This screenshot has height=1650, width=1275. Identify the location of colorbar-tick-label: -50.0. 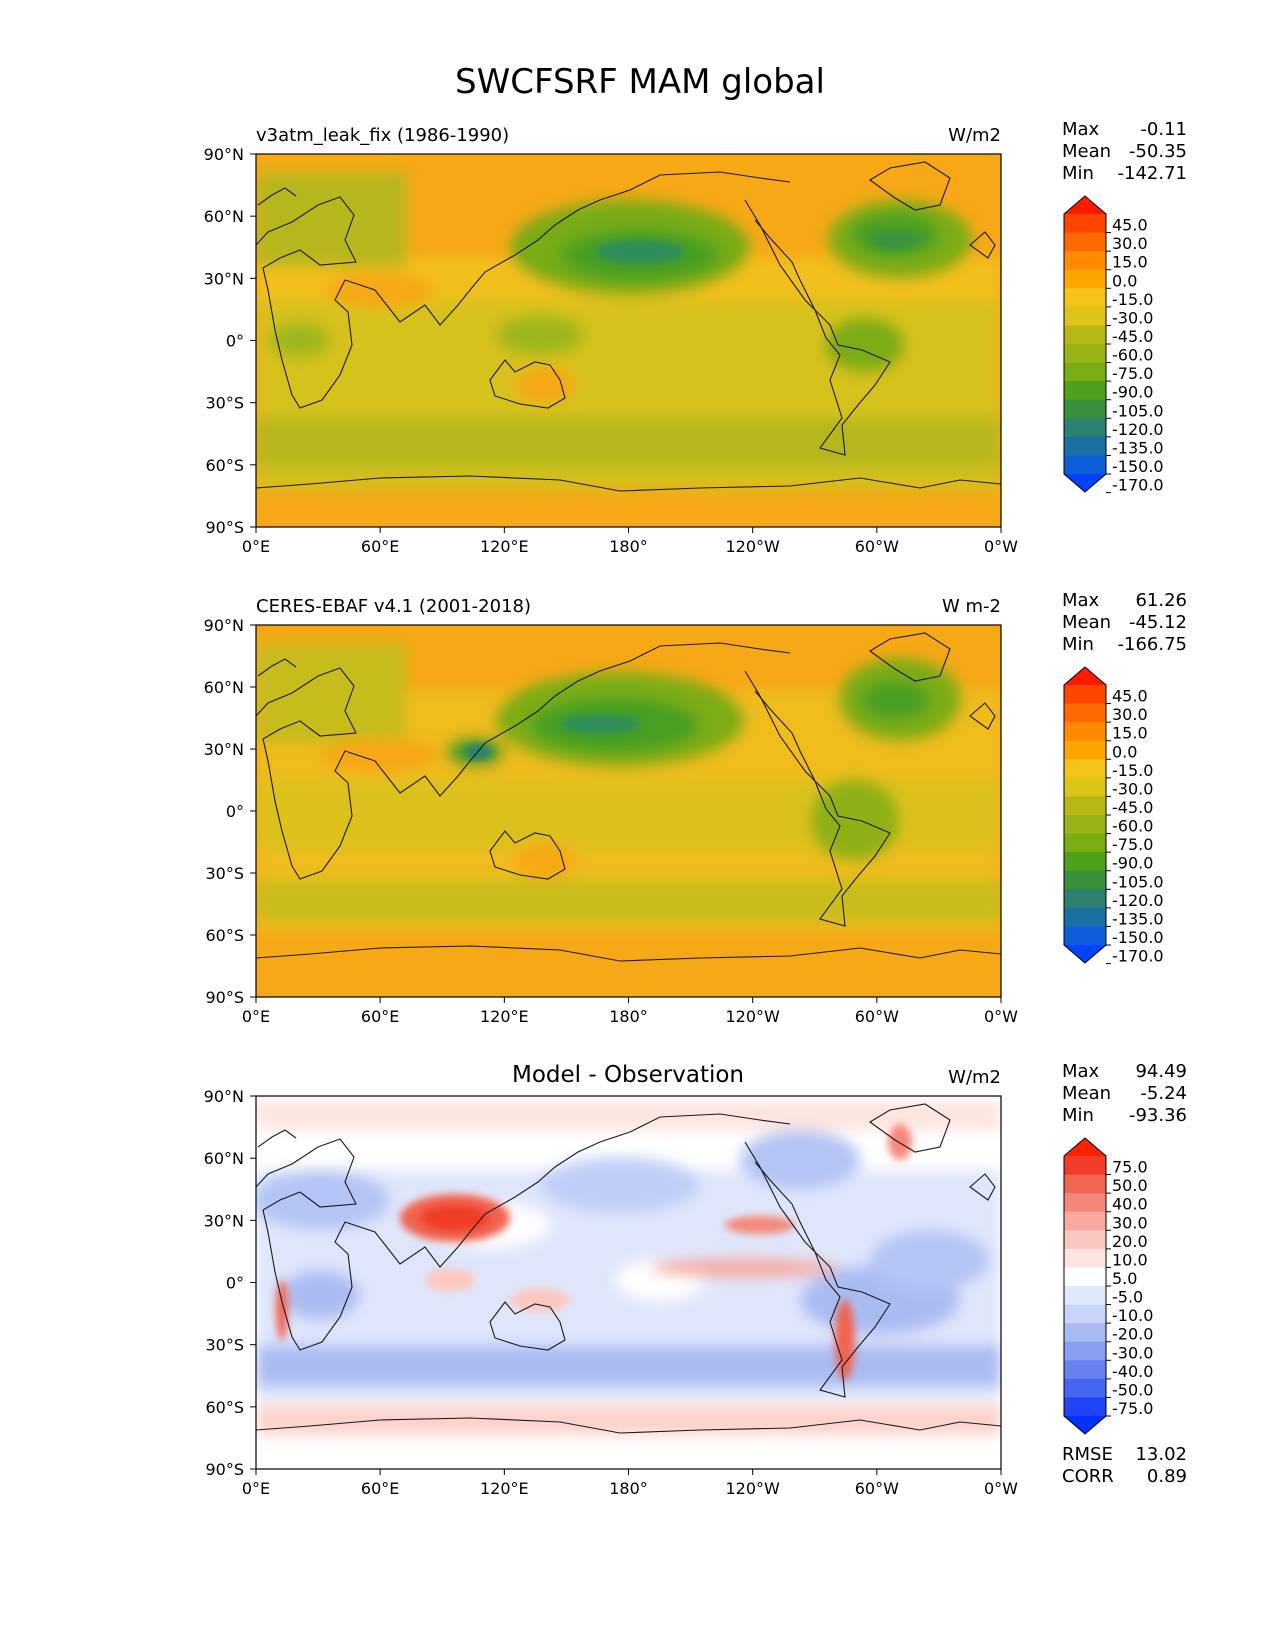
(1132, 1389).